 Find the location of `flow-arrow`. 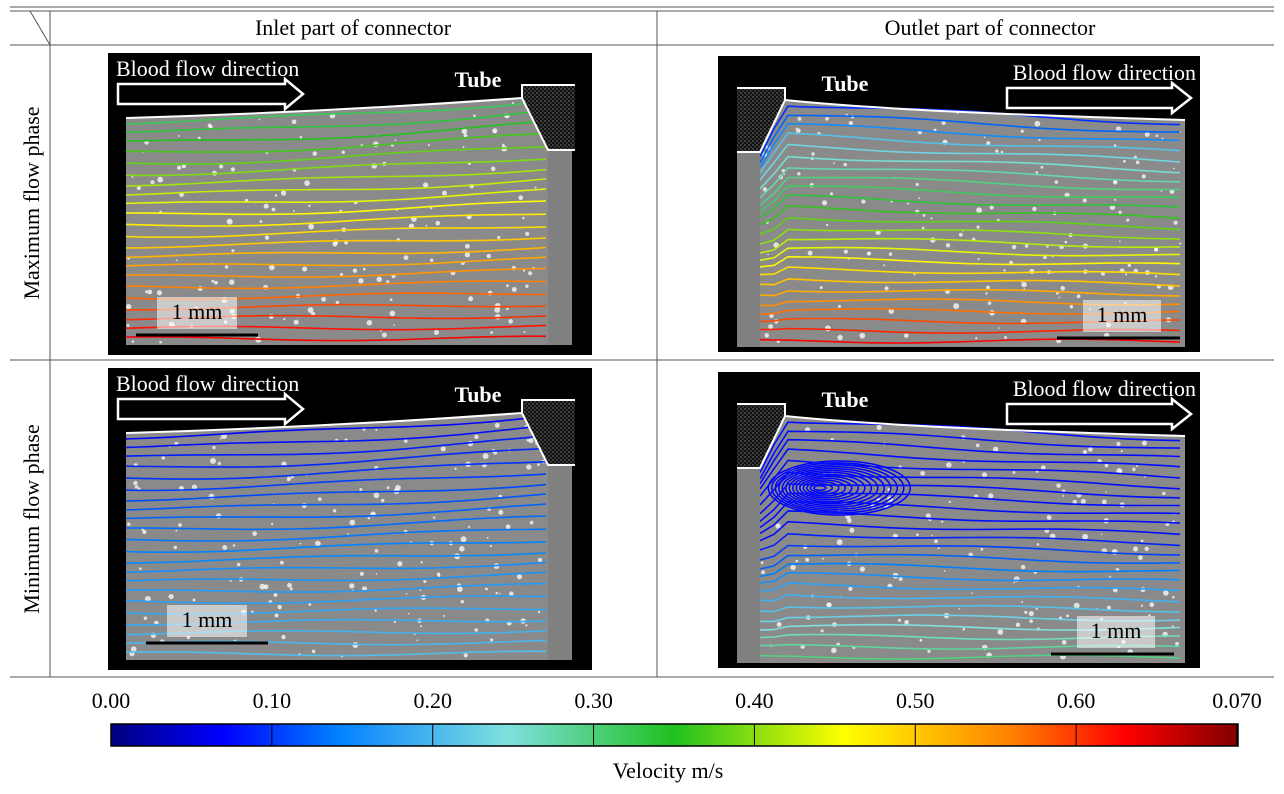

flow-arrow is located at coordinates (210, 94).